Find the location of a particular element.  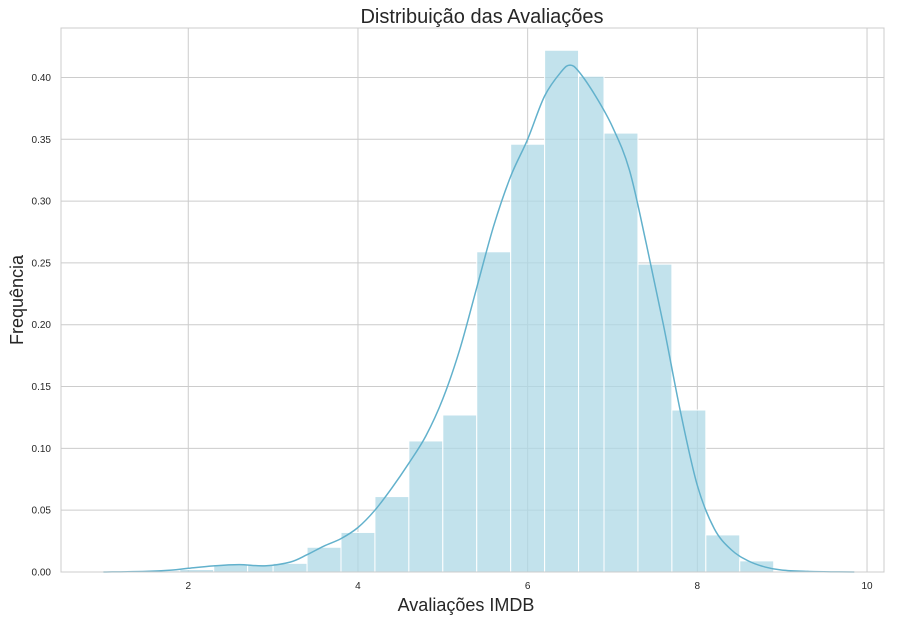

x-axis-label: Avaliações IMDB is located at coordinates (466, 605).